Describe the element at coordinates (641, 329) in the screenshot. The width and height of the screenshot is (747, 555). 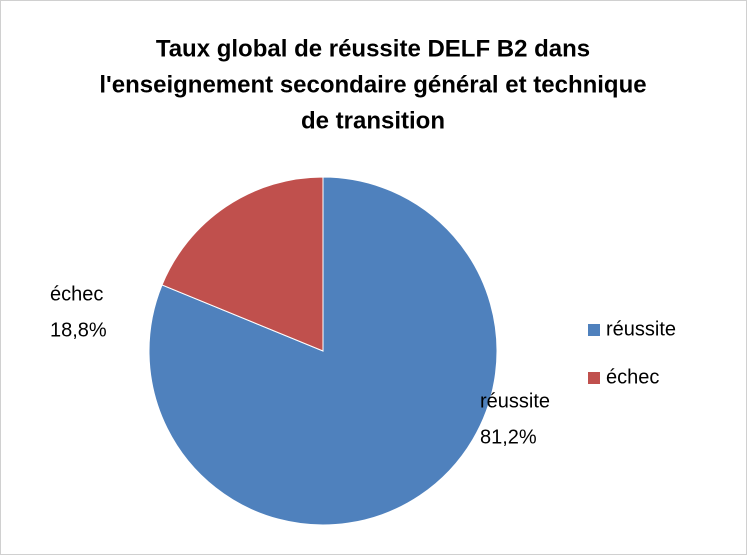
I see `legend-label: réussite` at that location.